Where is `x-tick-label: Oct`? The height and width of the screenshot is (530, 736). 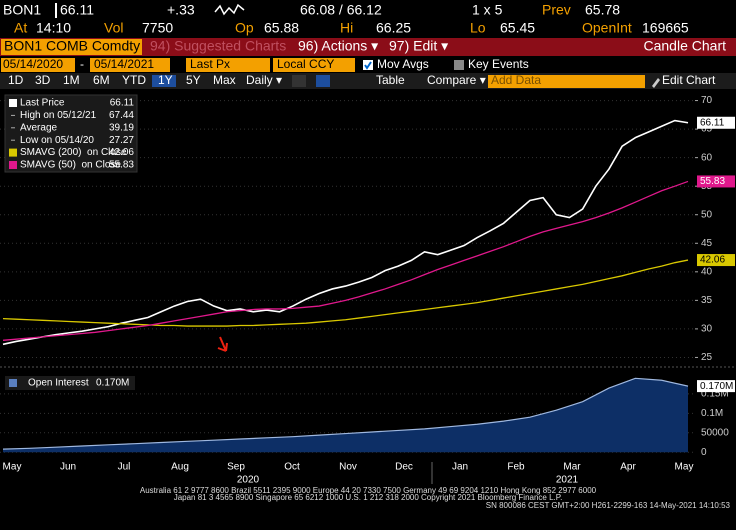
x-tick-label: Oct is located at coordinates (292, 467).